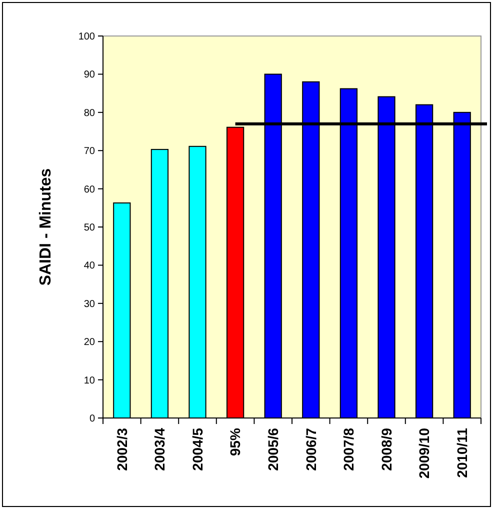 Image resolution: width=493 pixels, height=509 pixels. What do you see at coordinates (348, 449) in the screenshot?
I see `x-tick-label: 2007/8` at bounding box center [348, 449].